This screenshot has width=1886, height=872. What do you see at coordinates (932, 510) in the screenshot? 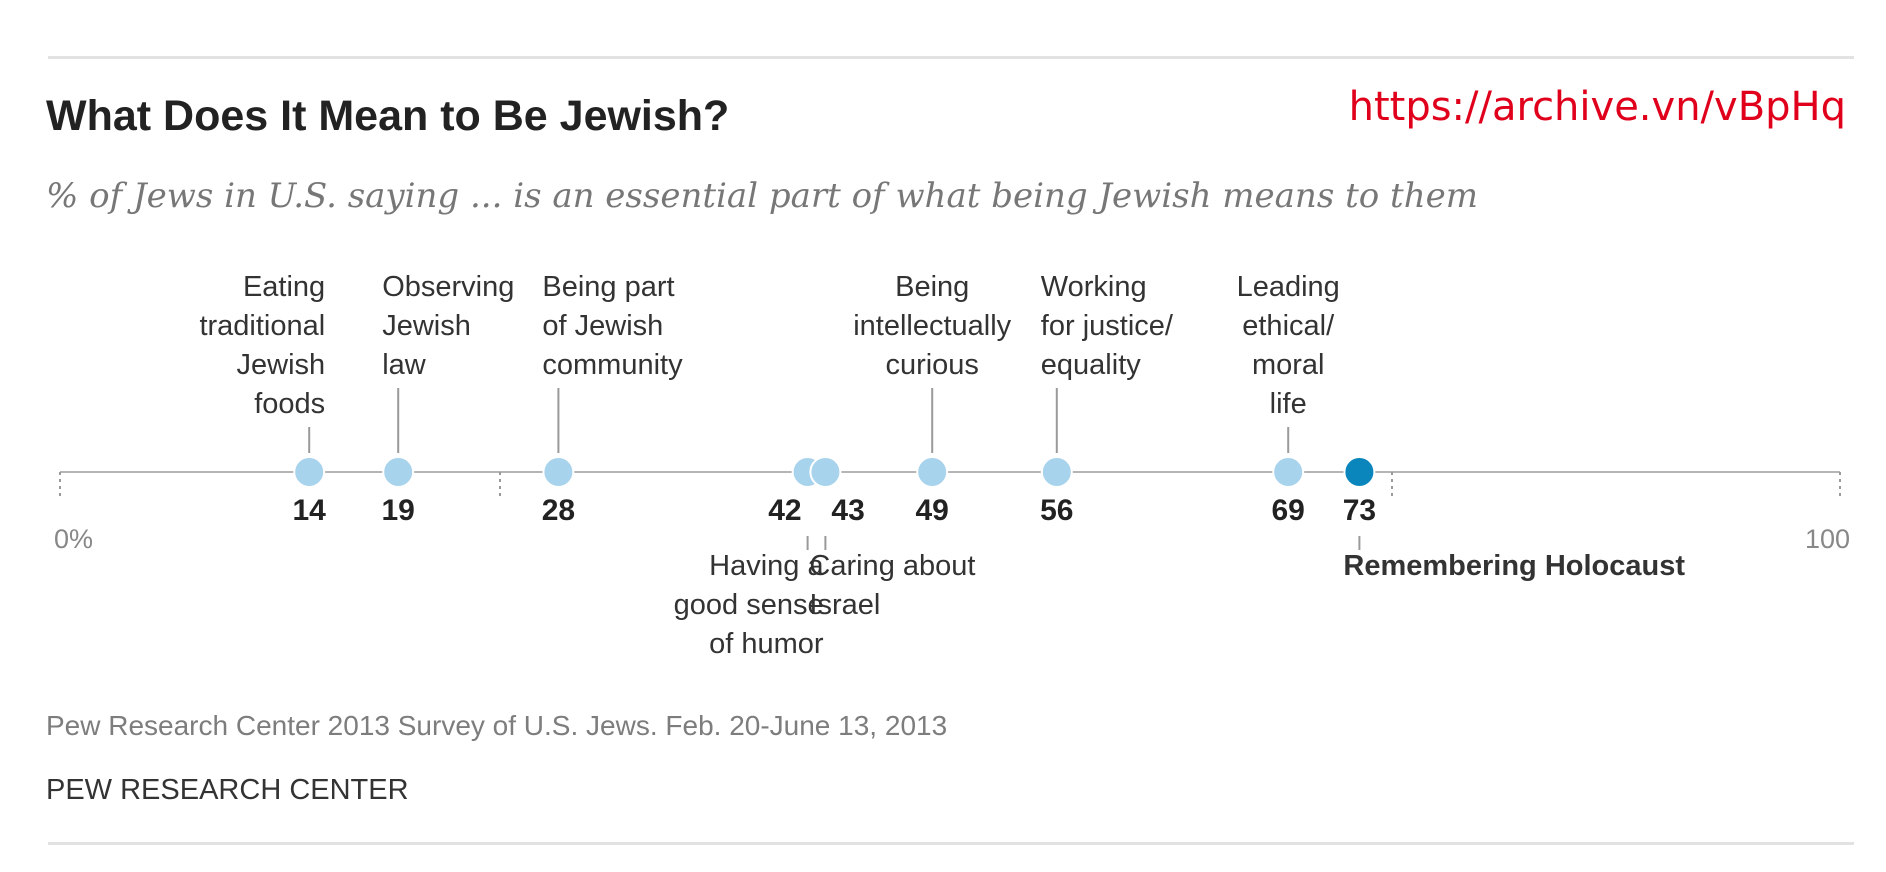
I see `data-value-label: 49` at bounding box center [932, 510].